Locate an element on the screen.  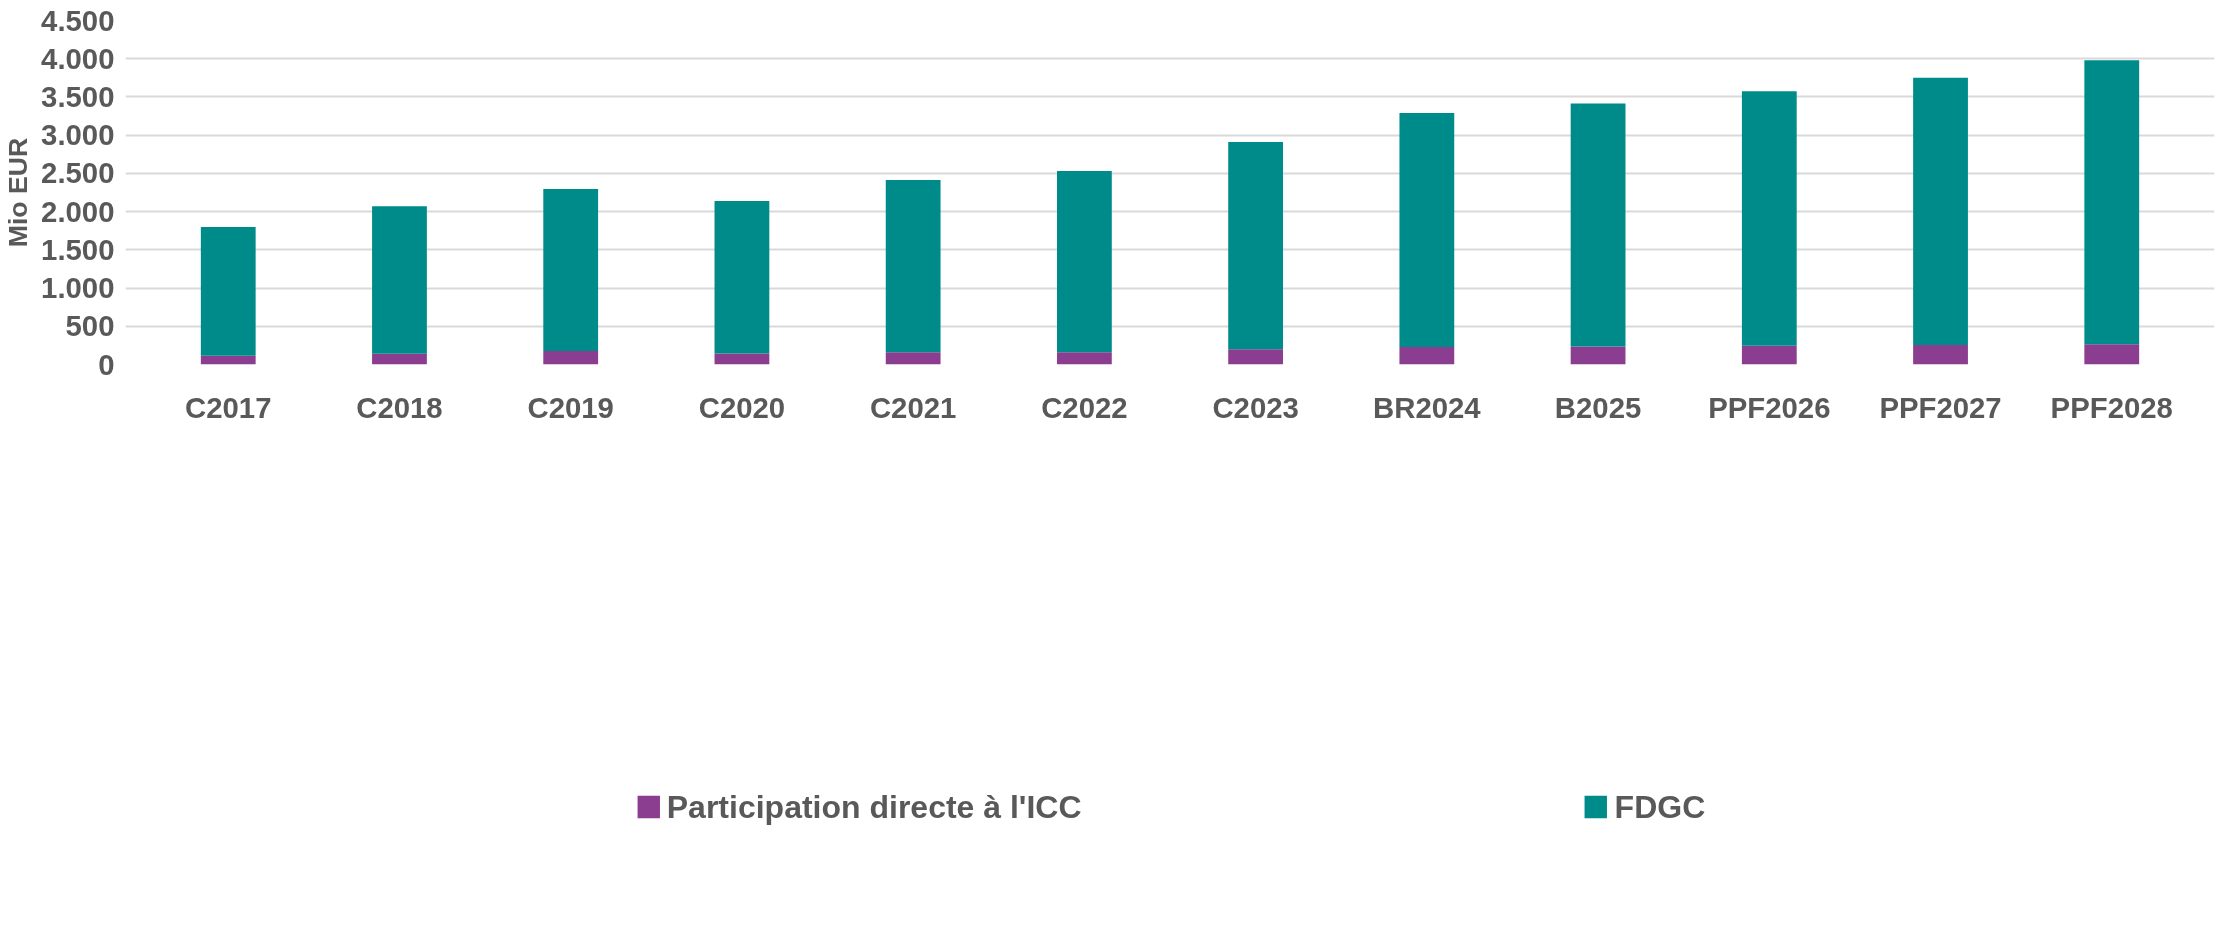
x-tick-label: C2020 is located at coordinates (742, 407).